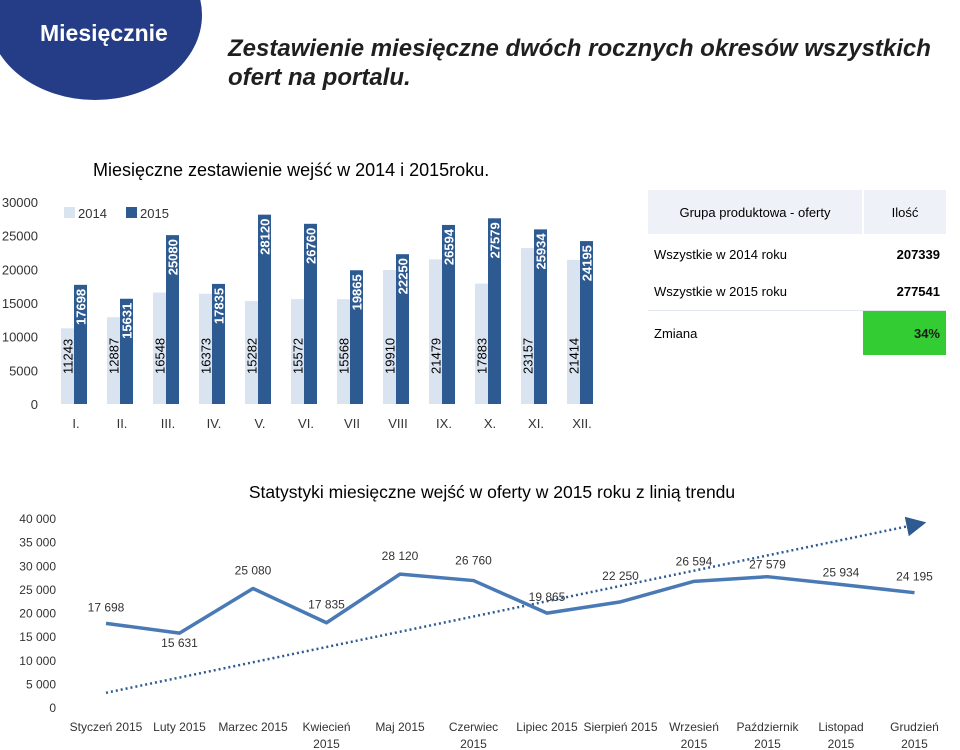 The height and width of the screenshot is (750, 960). What do you see at coordinates (259, 423) in the screenshot?
I see `x-tick-label: V.` at bounding box center [259, 423].